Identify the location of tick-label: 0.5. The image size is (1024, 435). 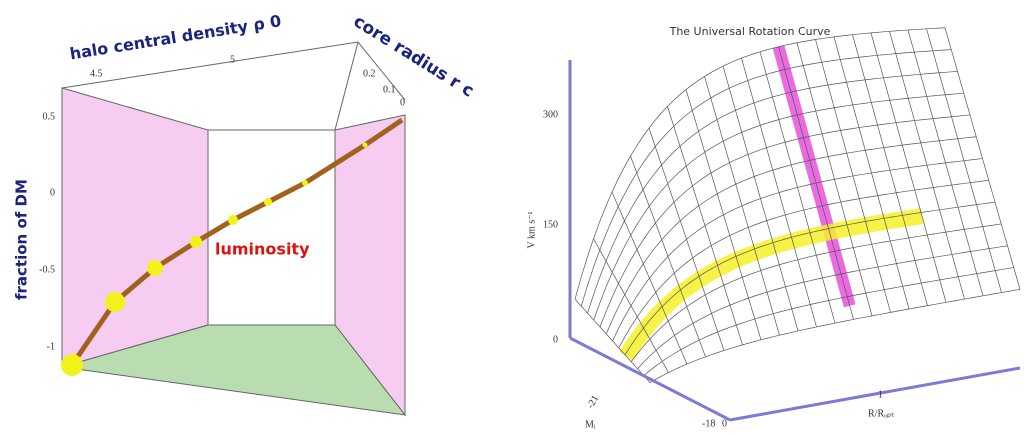
(49, 116).